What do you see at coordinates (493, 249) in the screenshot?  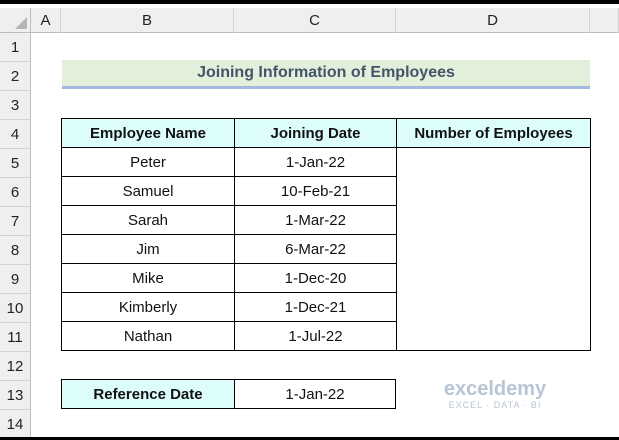 I see `number-of-employees-cell` at bounding box center [493, 249].